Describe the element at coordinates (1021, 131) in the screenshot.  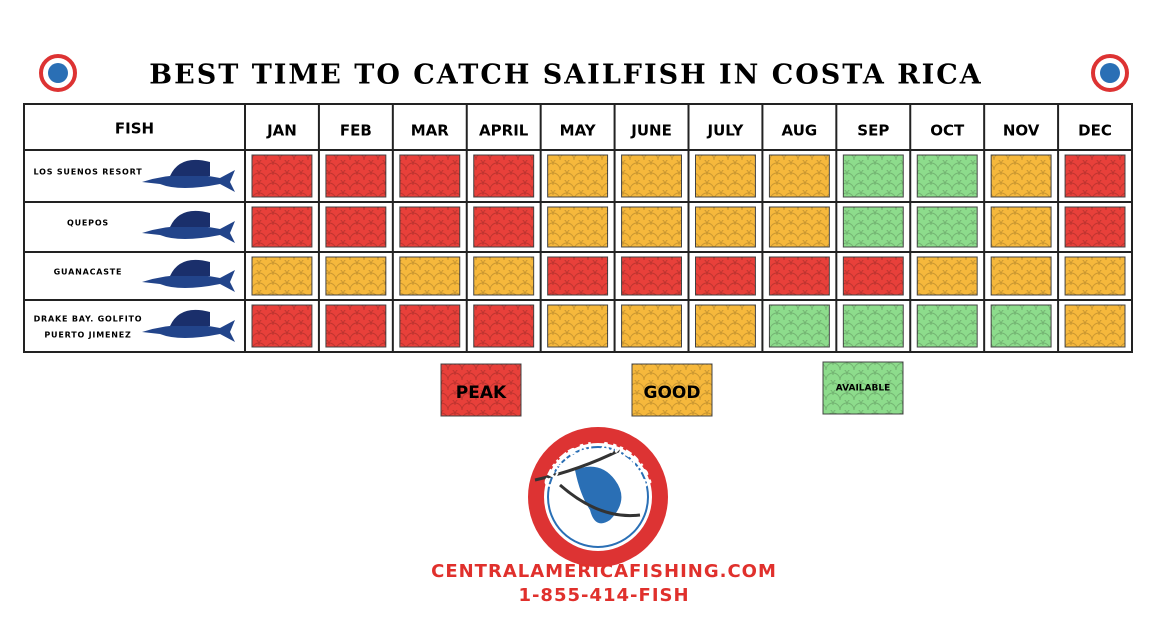
I see `header-cell: NOV` at that location.